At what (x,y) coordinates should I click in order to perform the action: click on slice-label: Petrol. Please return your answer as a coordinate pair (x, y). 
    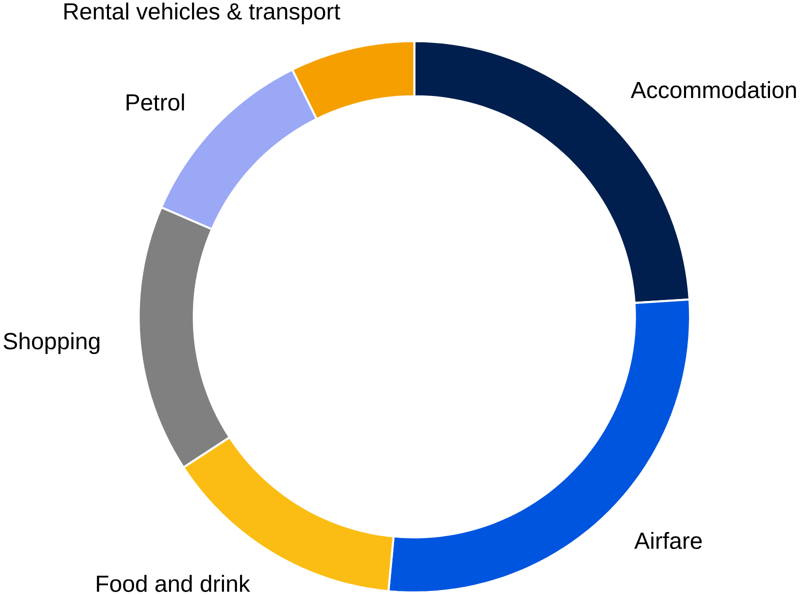
    Looking at the image, I should click on (155, 102).